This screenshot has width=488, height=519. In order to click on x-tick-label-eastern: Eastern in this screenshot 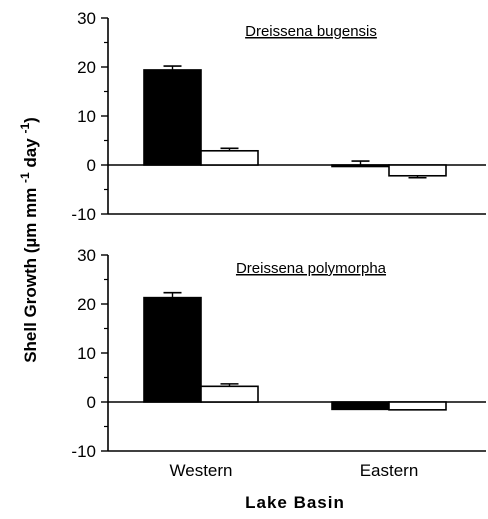, I will do `click(389, 470)`.